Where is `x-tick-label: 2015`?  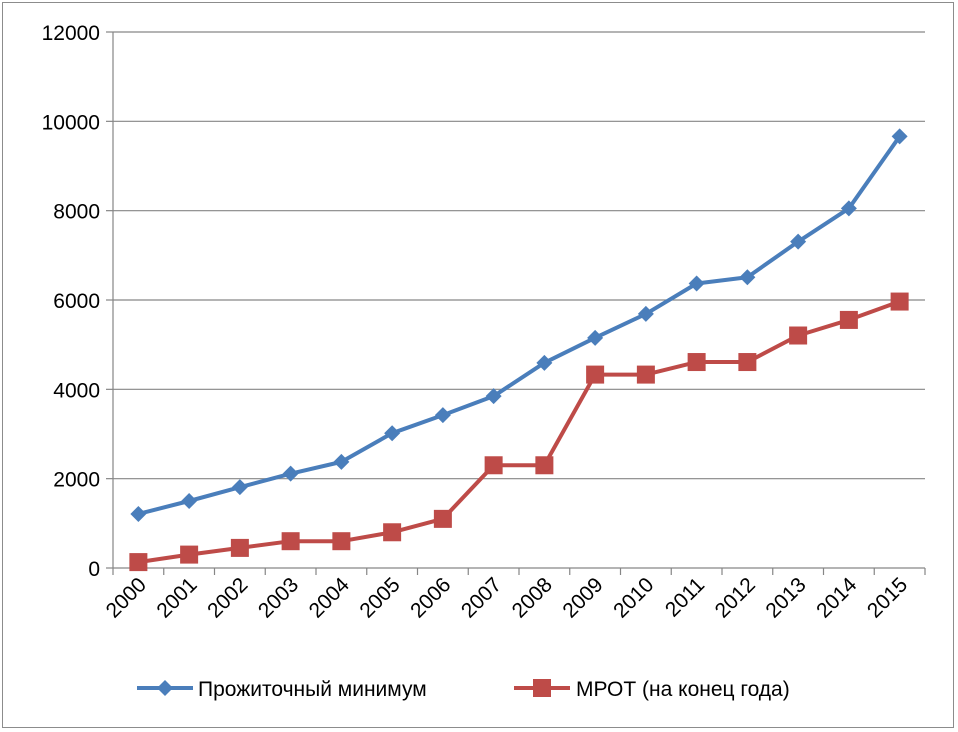
x-tick-label: 2015 is located at coordinates (887, 597).